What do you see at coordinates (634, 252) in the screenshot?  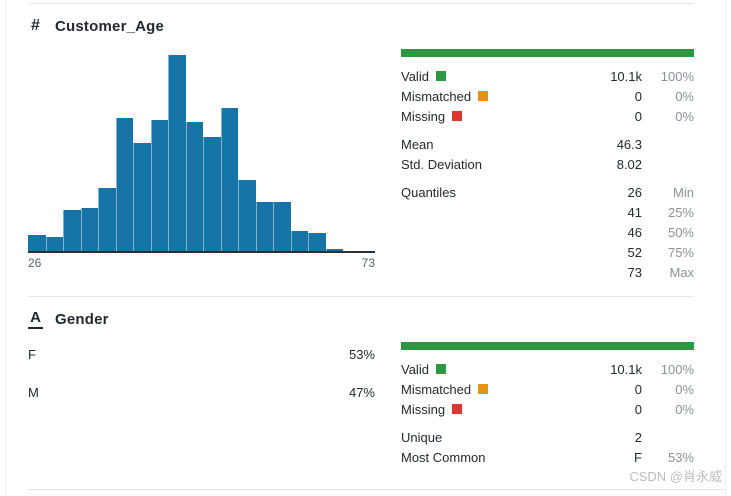 I see `quantile-value: 52` at bounding box center [634, 252].